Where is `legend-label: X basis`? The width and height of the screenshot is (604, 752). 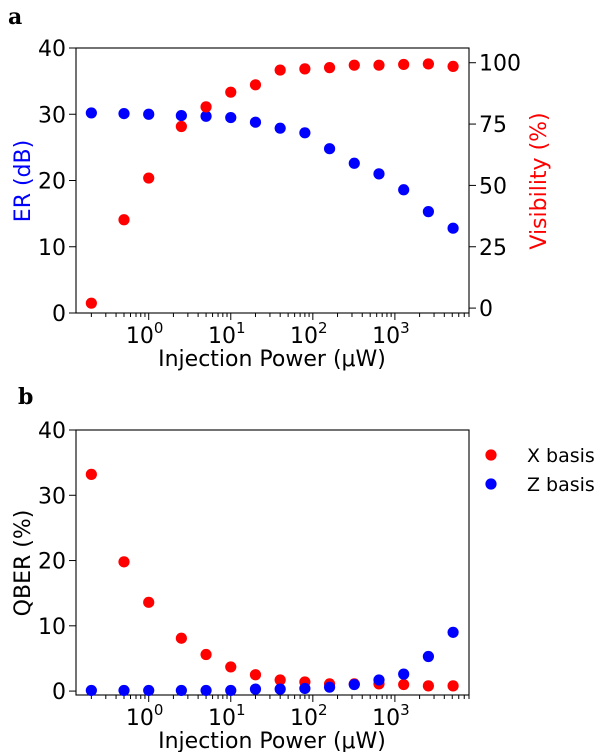
legend-label: X basis is located at coordinates (561, 456).